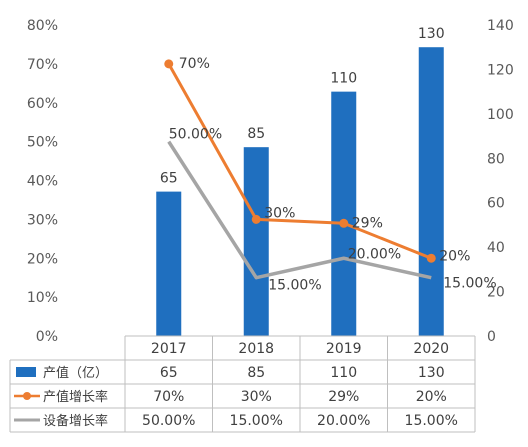 The width and height of the screenshot is (528, 447). Describe the element at coordinates (42, 298) in the screenshot. I see `left-axis-tick-label: 10%` at that location.